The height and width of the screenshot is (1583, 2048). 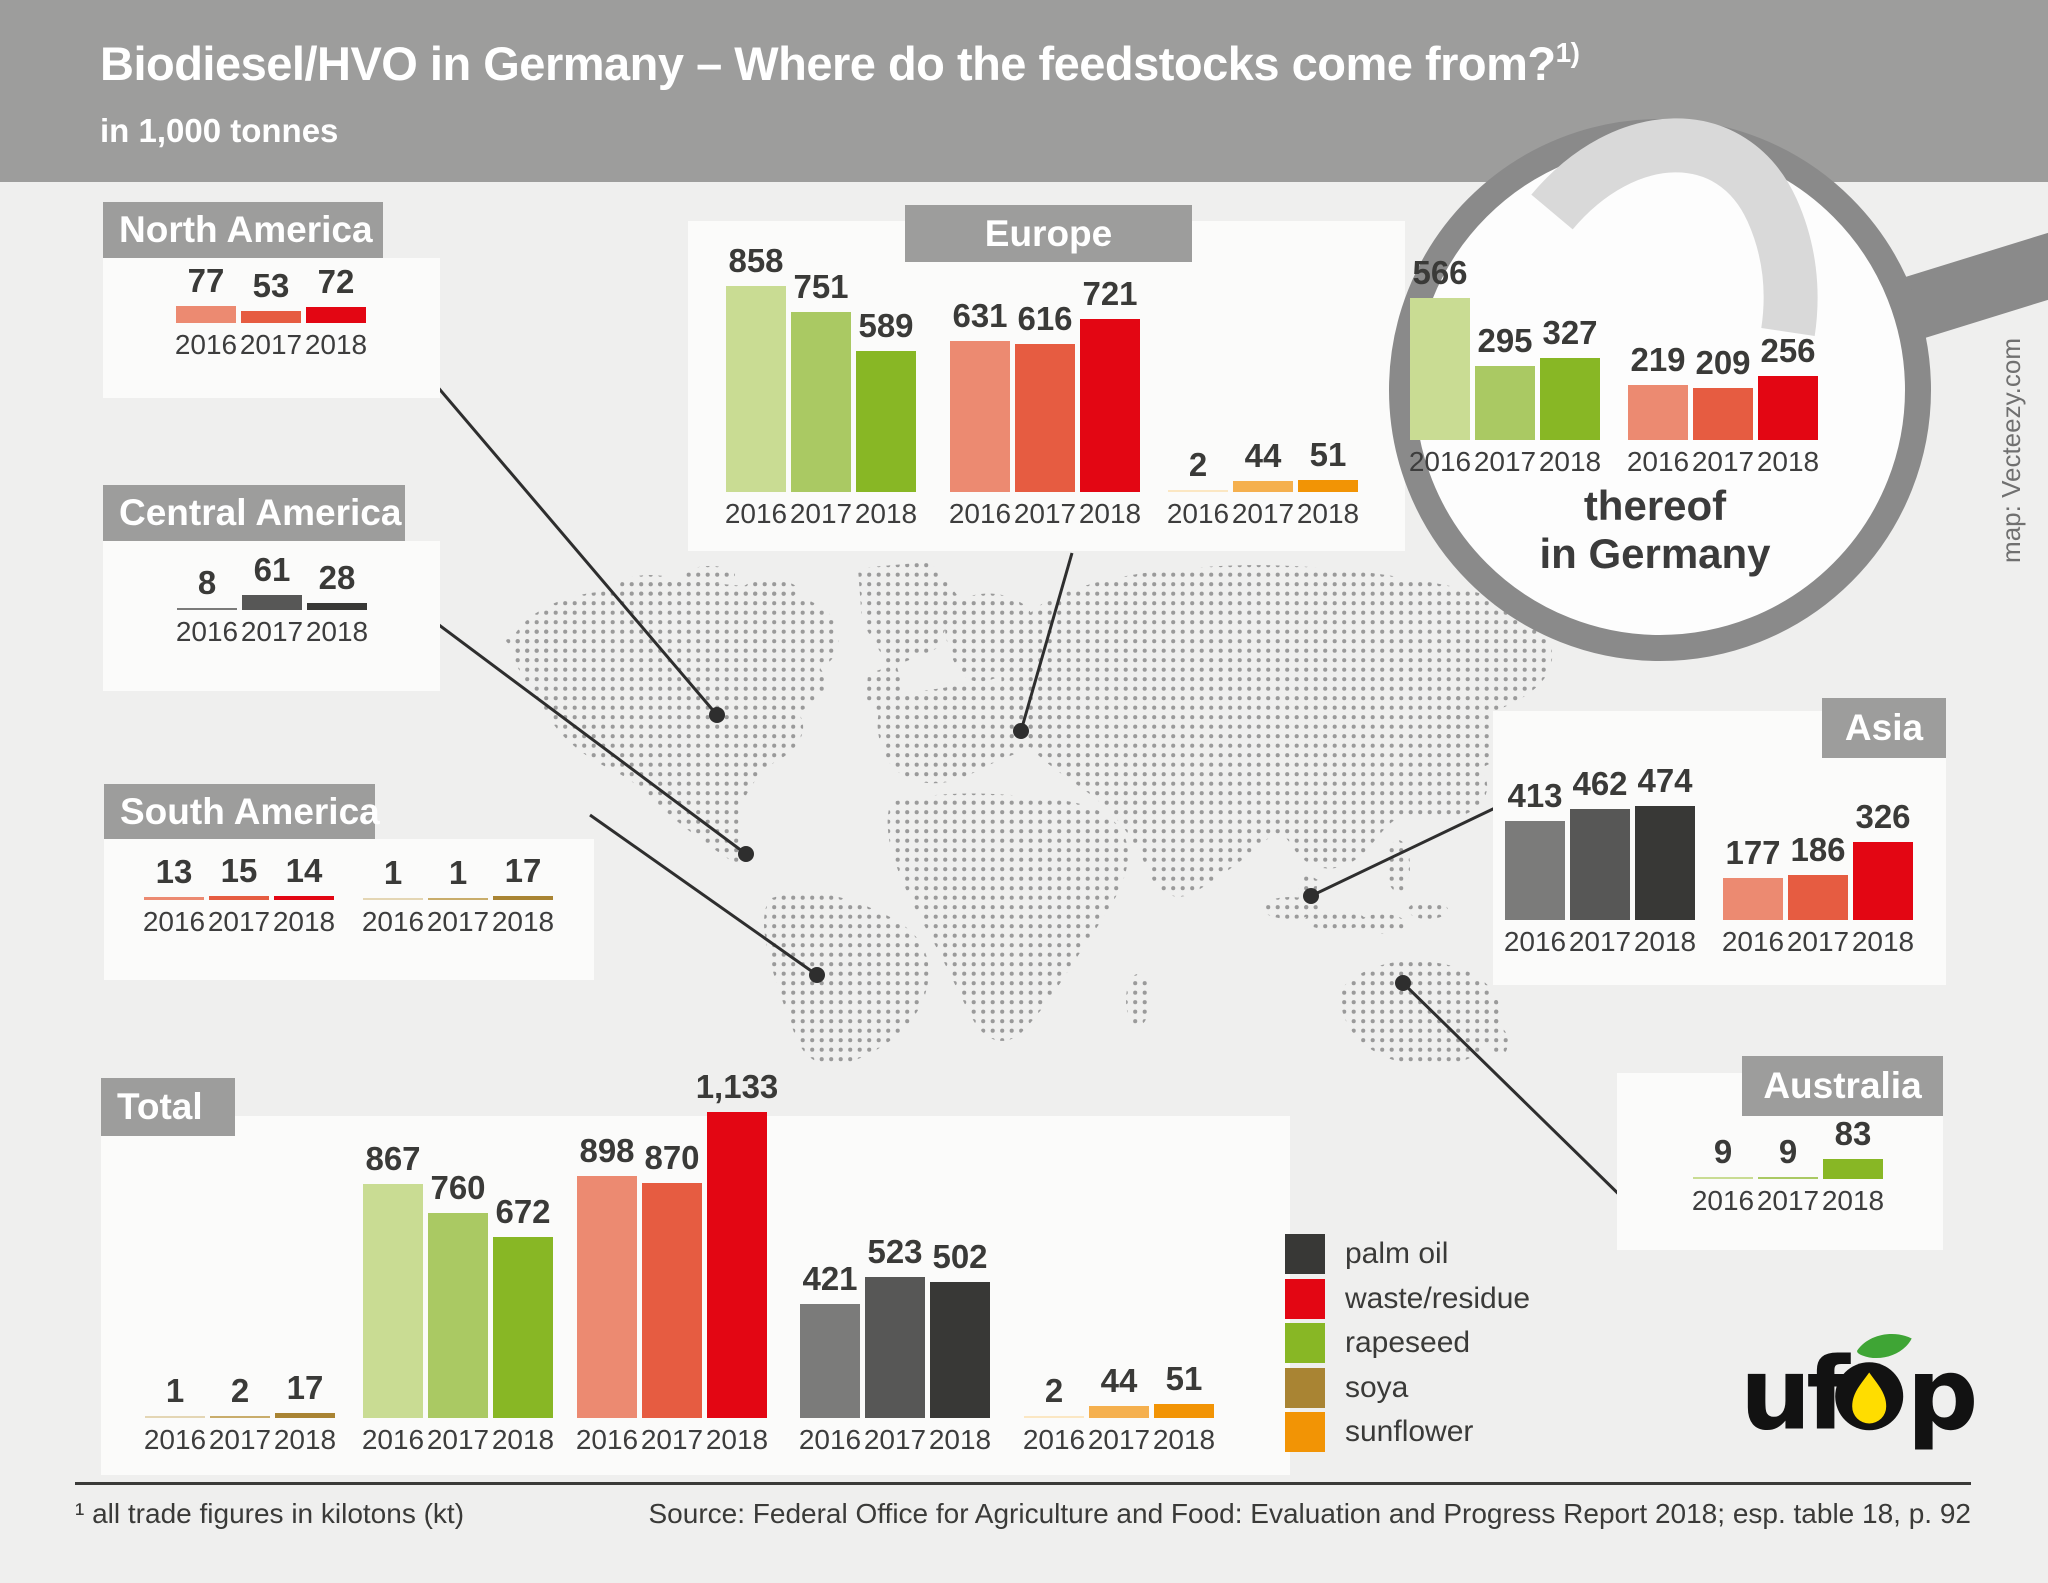 I want to click on bar-value-label: 44, so click(x=1263, y=455).